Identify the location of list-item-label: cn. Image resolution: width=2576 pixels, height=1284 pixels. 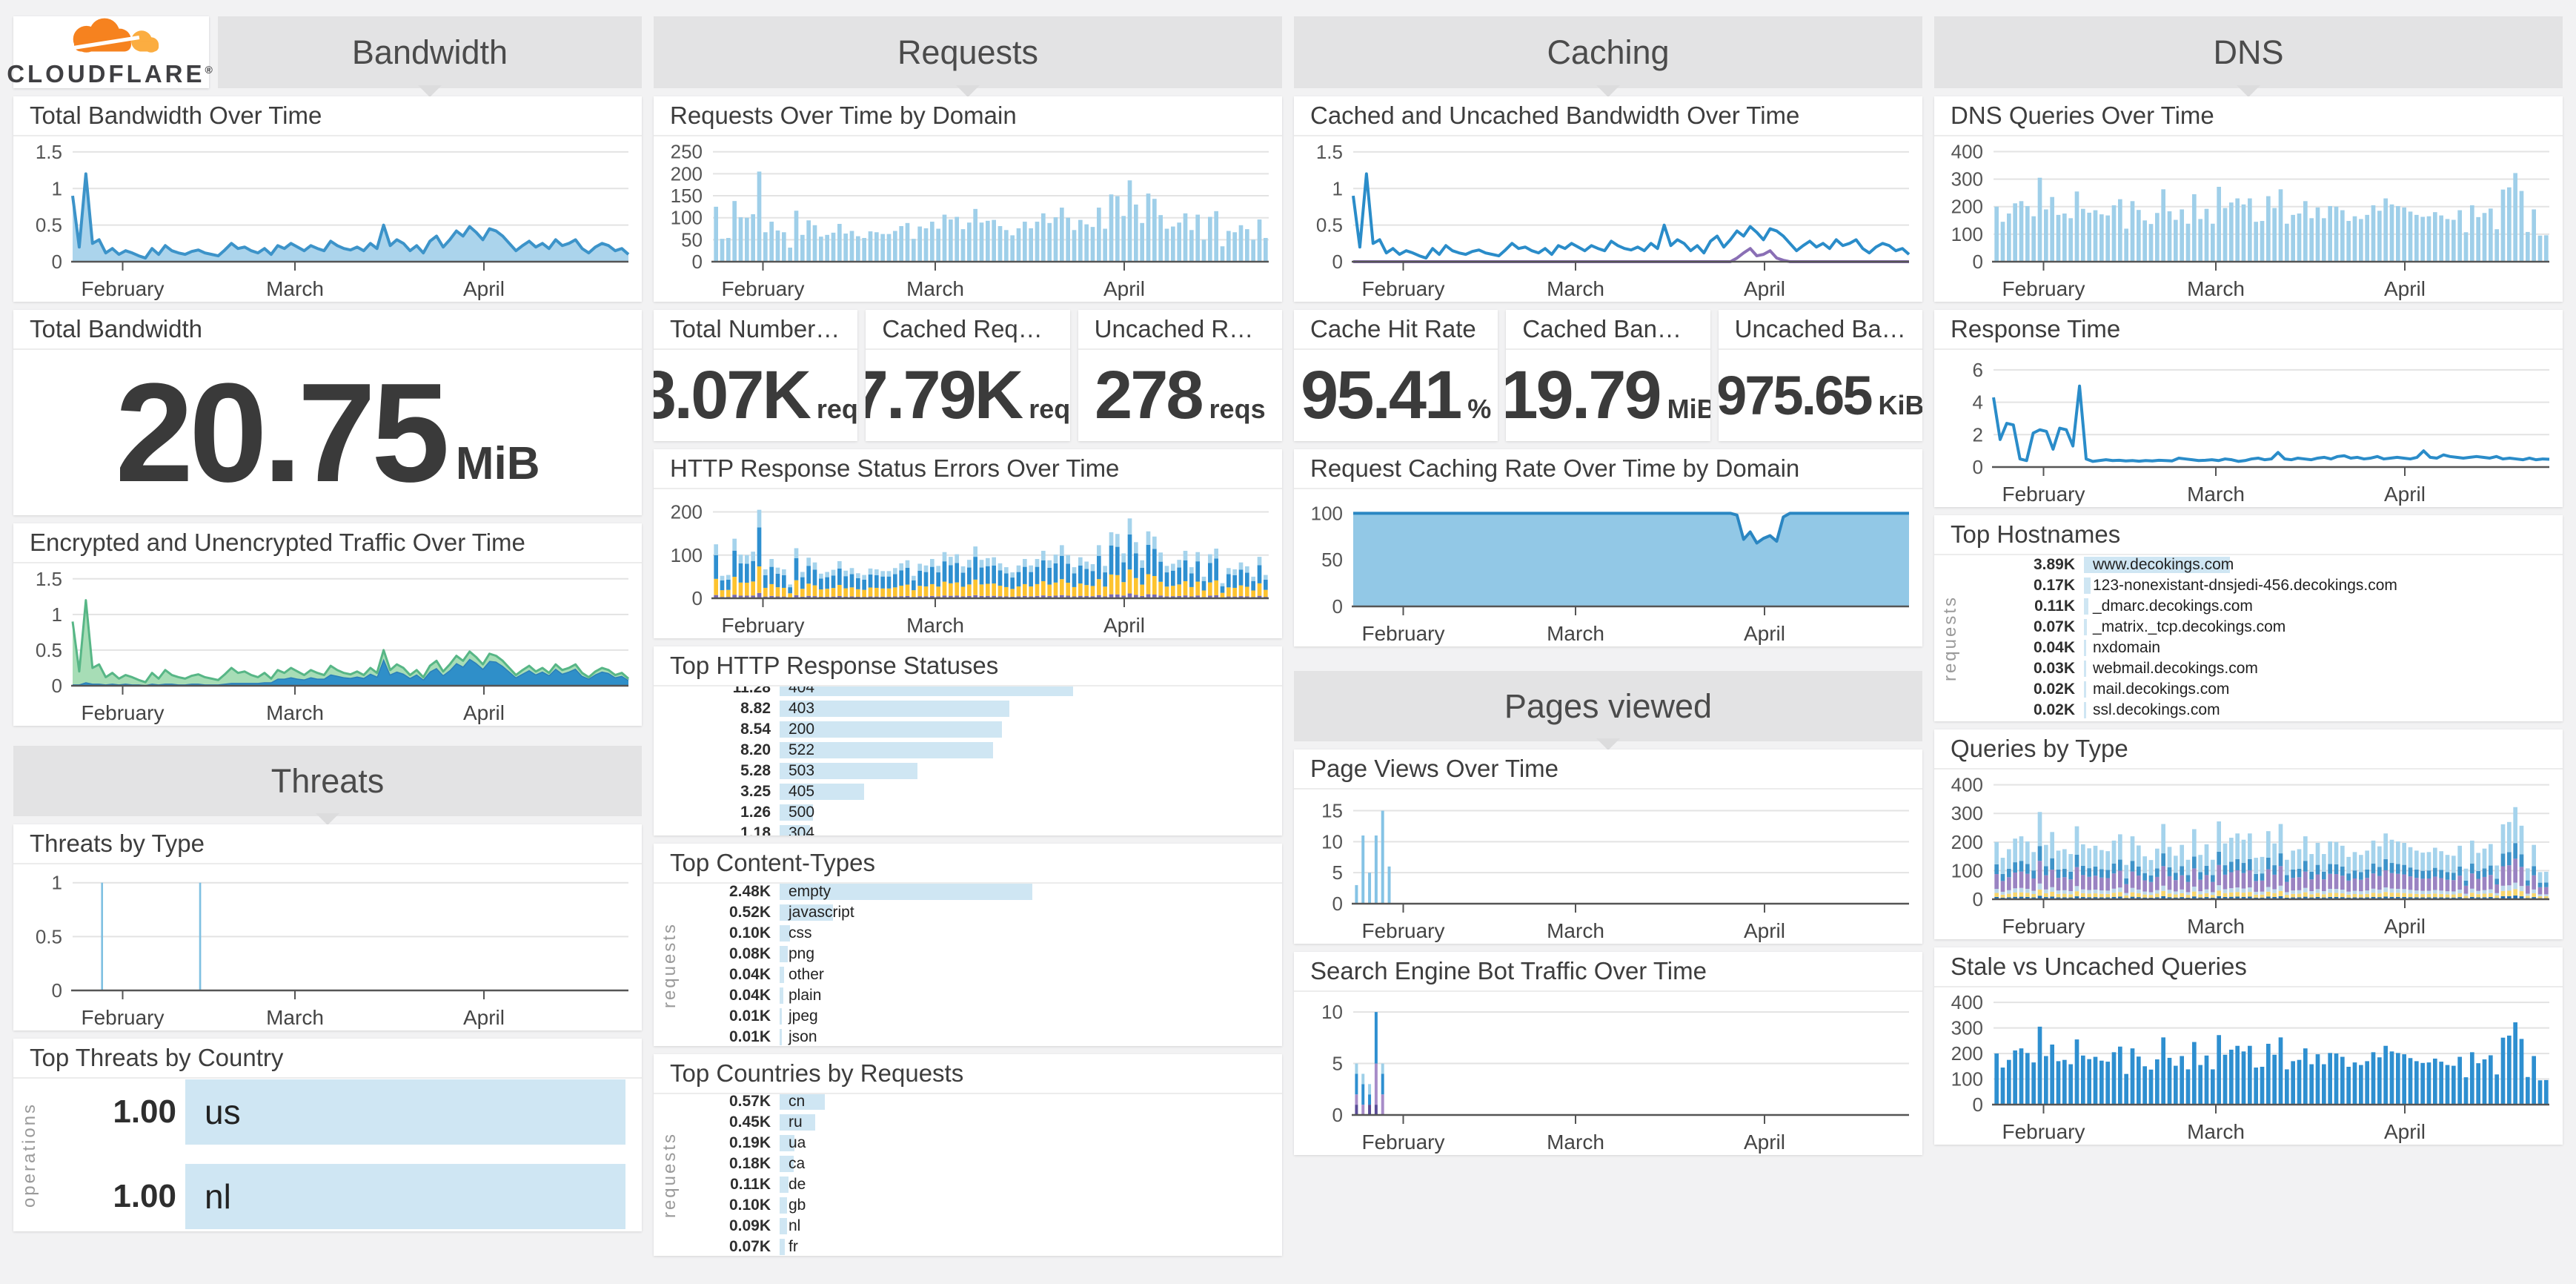
(797, 1102).